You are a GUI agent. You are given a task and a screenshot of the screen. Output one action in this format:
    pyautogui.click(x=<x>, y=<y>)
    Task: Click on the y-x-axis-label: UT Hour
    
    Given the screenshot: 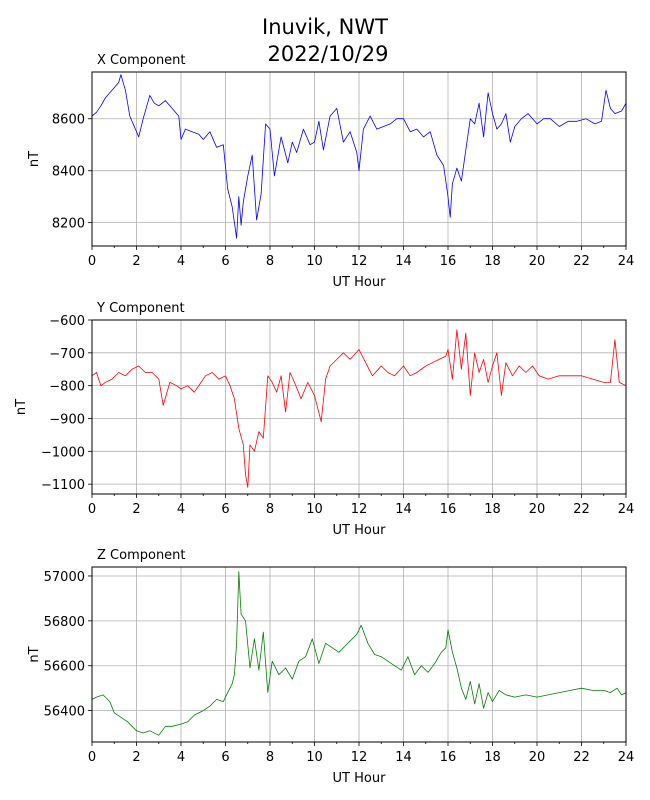 What is the action you would take?
    pyautogui.click(x=360, y=530)
    